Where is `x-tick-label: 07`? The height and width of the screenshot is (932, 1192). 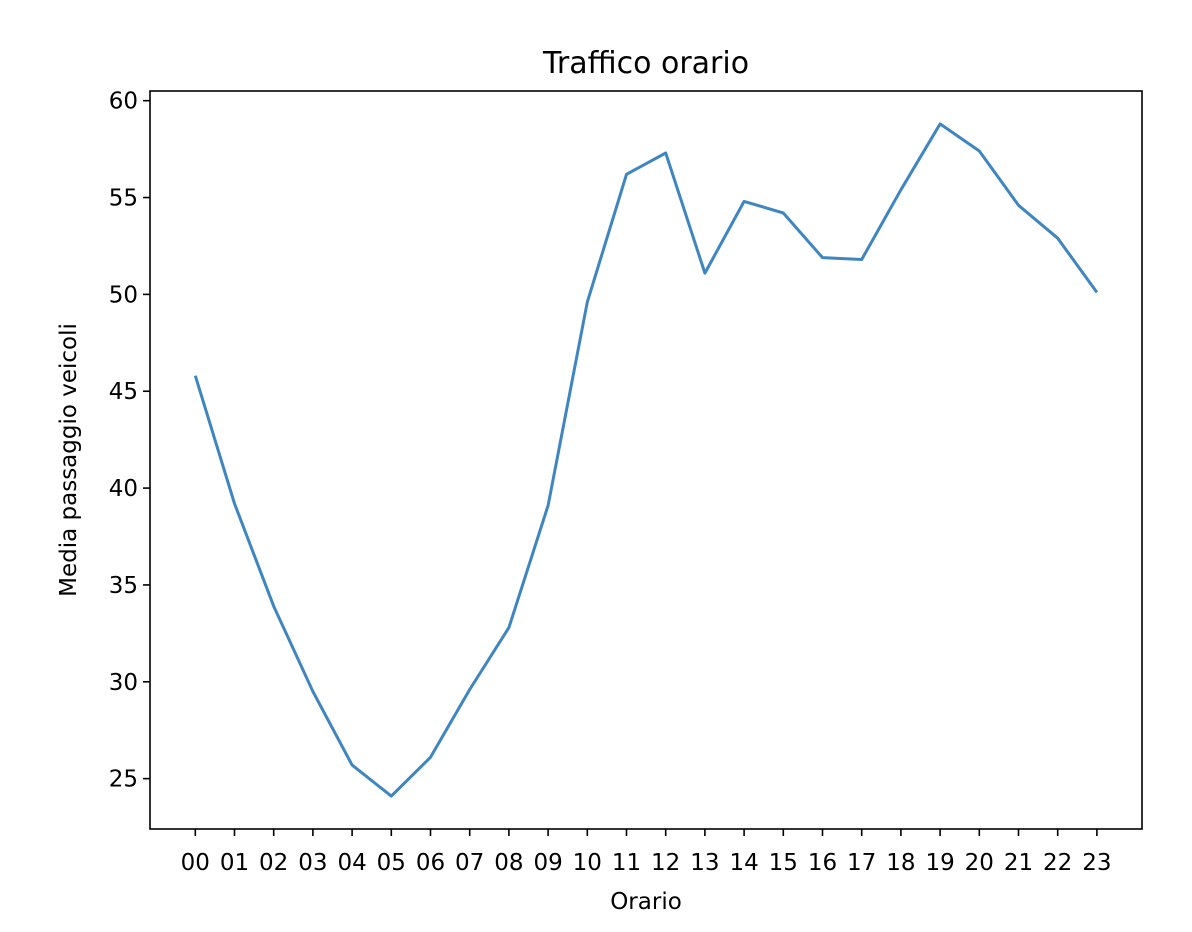
x-tick-label: 07 is located at coordinates (469, 863).